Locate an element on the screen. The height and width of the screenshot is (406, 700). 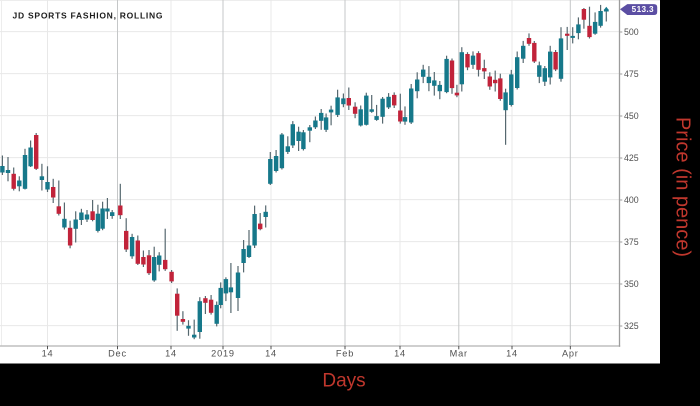
svg-text: Mar is located at coordinates (459, 354).